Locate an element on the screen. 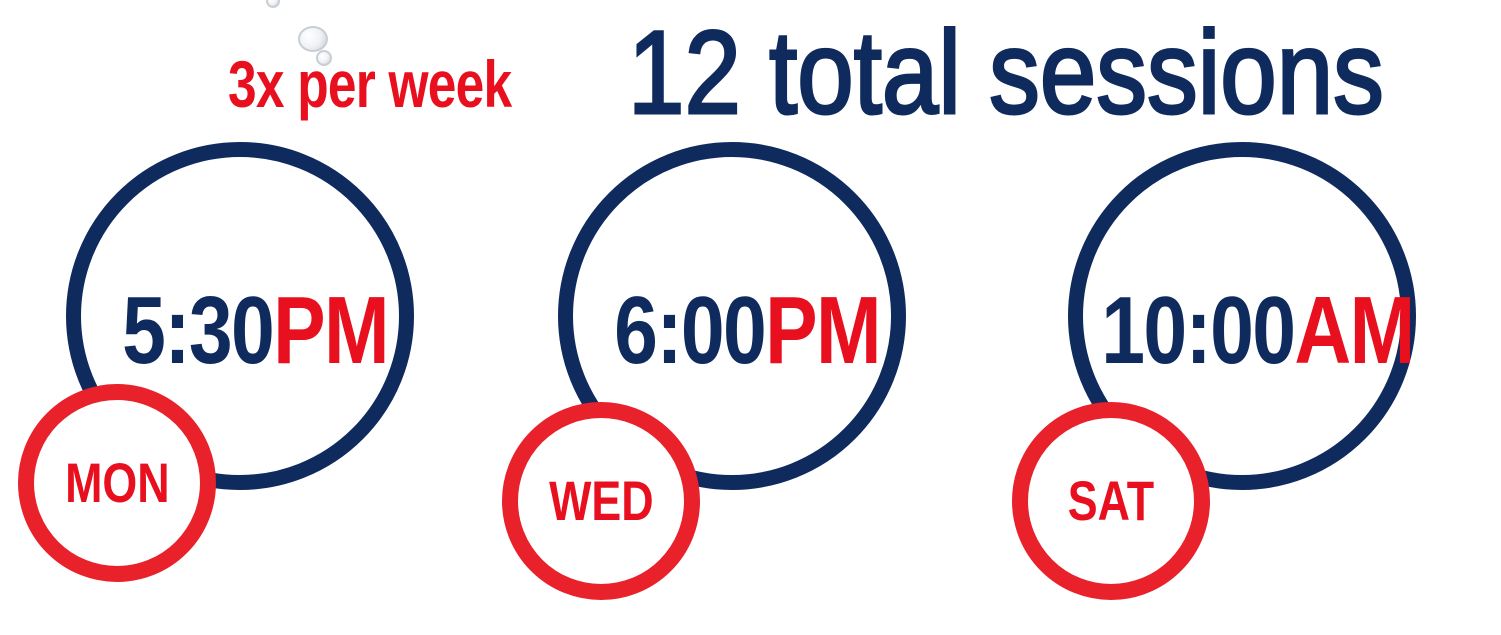 The width and height of the screenshot is (1501, 635). session-time: 5:30PM is located at coordinates (255, 331).